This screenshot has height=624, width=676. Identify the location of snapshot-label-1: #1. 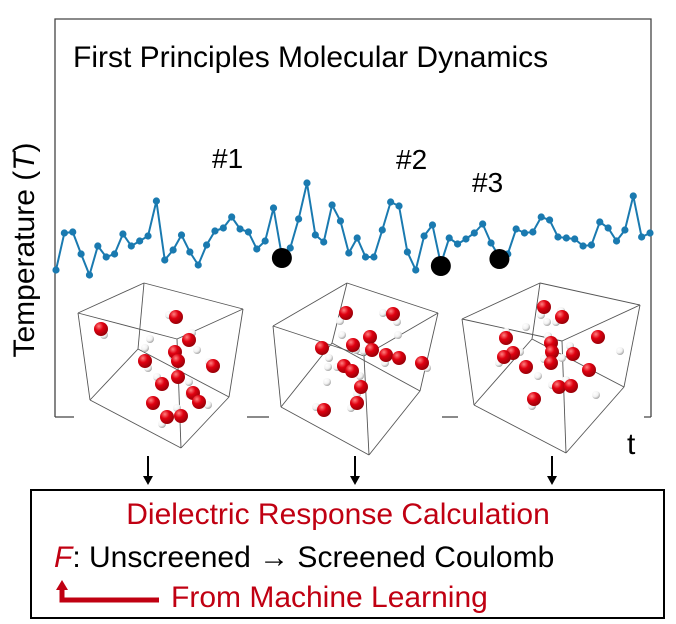
(228, 158).